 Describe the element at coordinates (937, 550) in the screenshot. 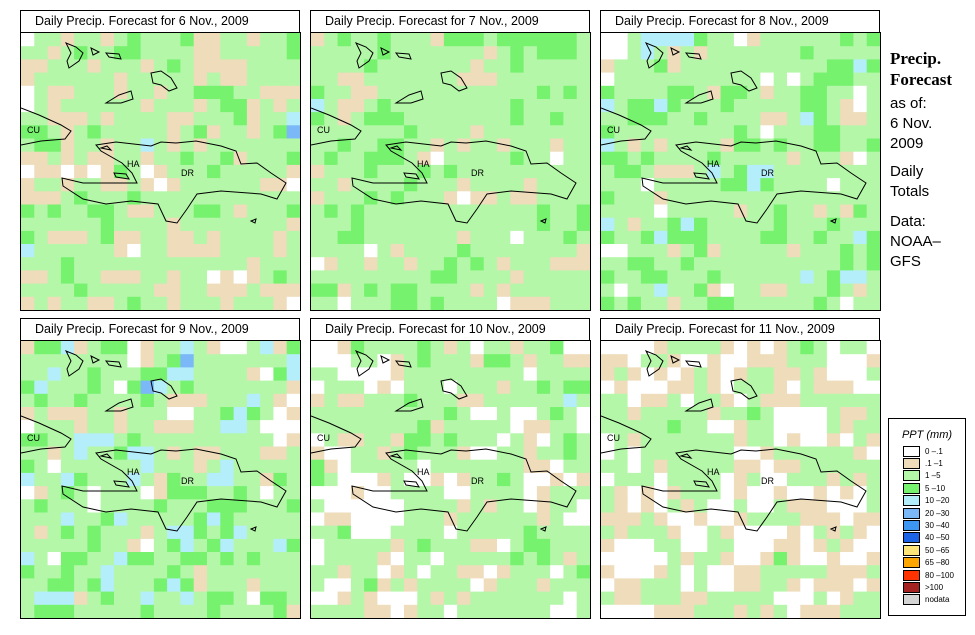

I see `legend-label: 50 –65` at that location.